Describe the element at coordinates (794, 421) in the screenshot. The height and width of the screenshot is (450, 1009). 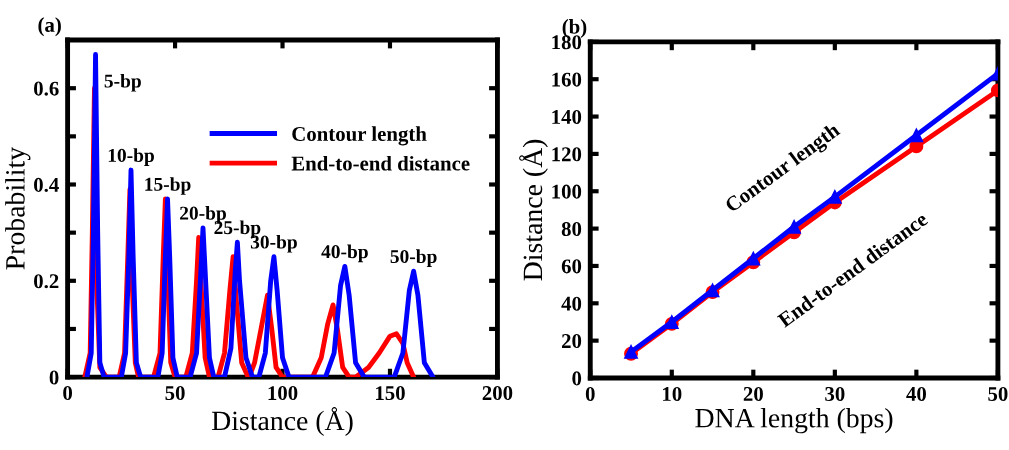
I see `x-axis-title: DNA length (bps)` at that location.